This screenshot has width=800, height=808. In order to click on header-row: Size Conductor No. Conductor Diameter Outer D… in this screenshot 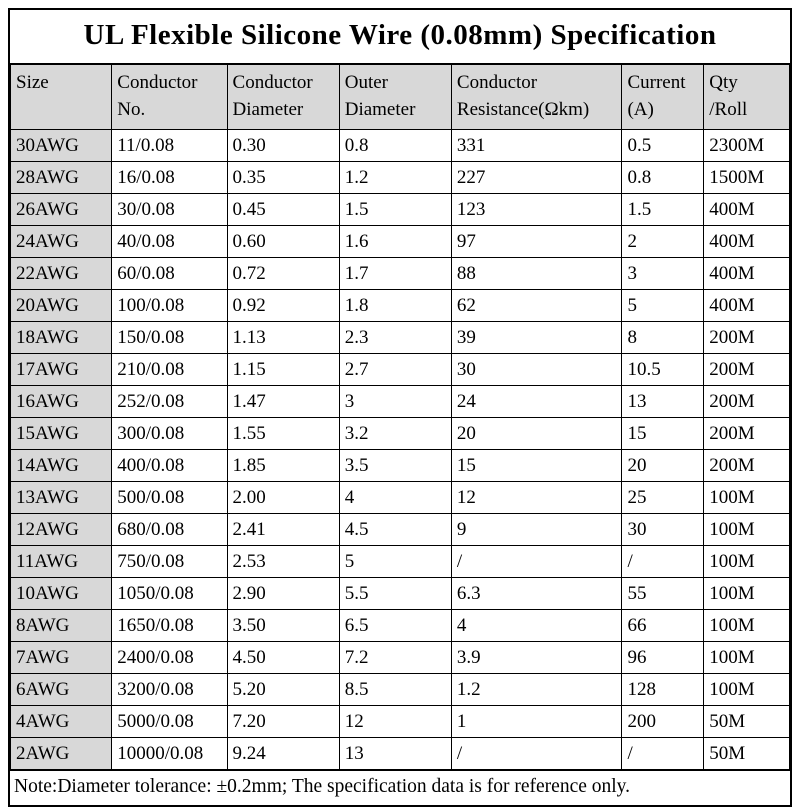, I will do `click(399, 97)`.